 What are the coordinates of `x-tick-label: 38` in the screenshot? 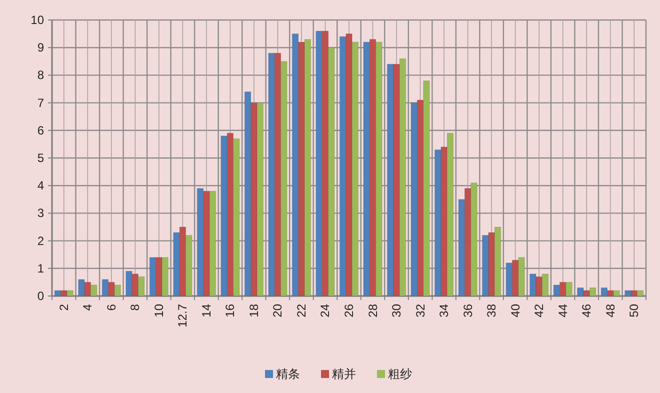 It's located at (491, 311).